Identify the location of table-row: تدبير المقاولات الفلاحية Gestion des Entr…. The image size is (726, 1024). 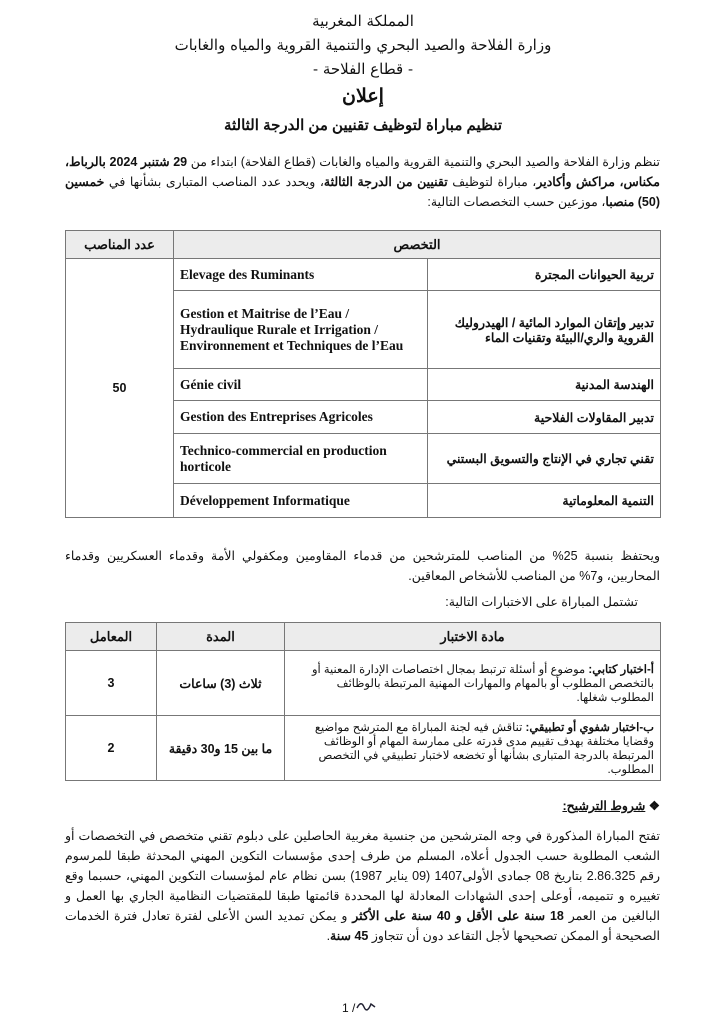
(363, 417).